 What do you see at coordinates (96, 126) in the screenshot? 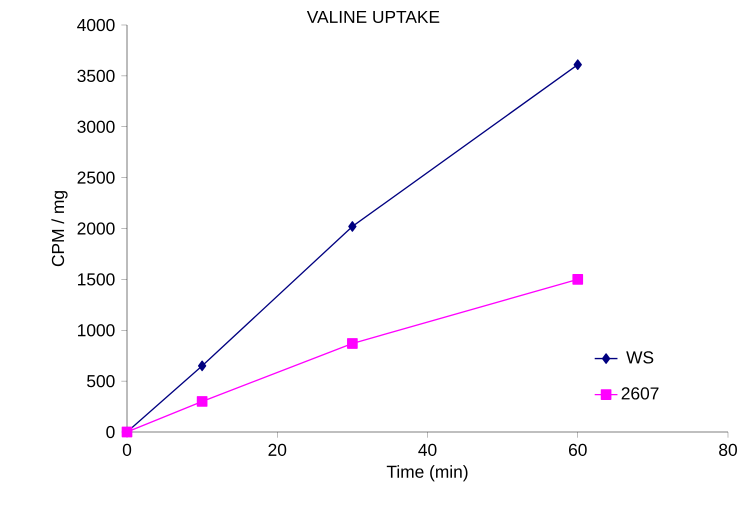
I see `y-tick-label: 3000` at bounding box center [96, 126].